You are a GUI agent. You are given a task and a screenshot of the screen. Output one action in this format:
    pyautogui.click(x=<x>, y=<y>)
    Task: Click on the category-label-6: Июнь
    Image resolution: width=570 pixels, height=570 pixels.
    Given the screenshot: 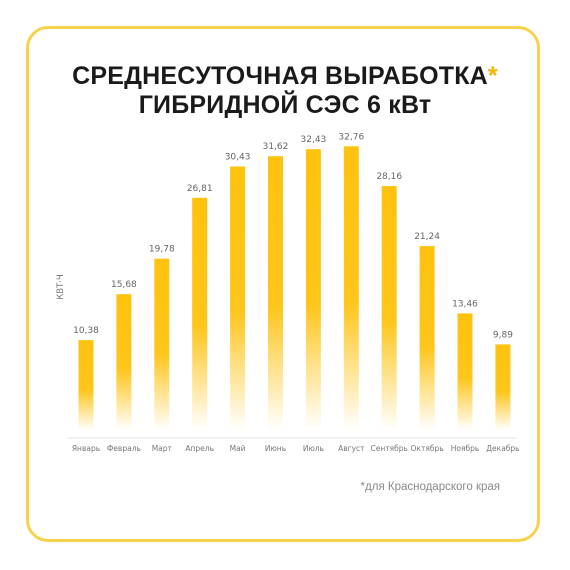 What is the action you would take?
    pyautogui.click(x=275, y=448)
    